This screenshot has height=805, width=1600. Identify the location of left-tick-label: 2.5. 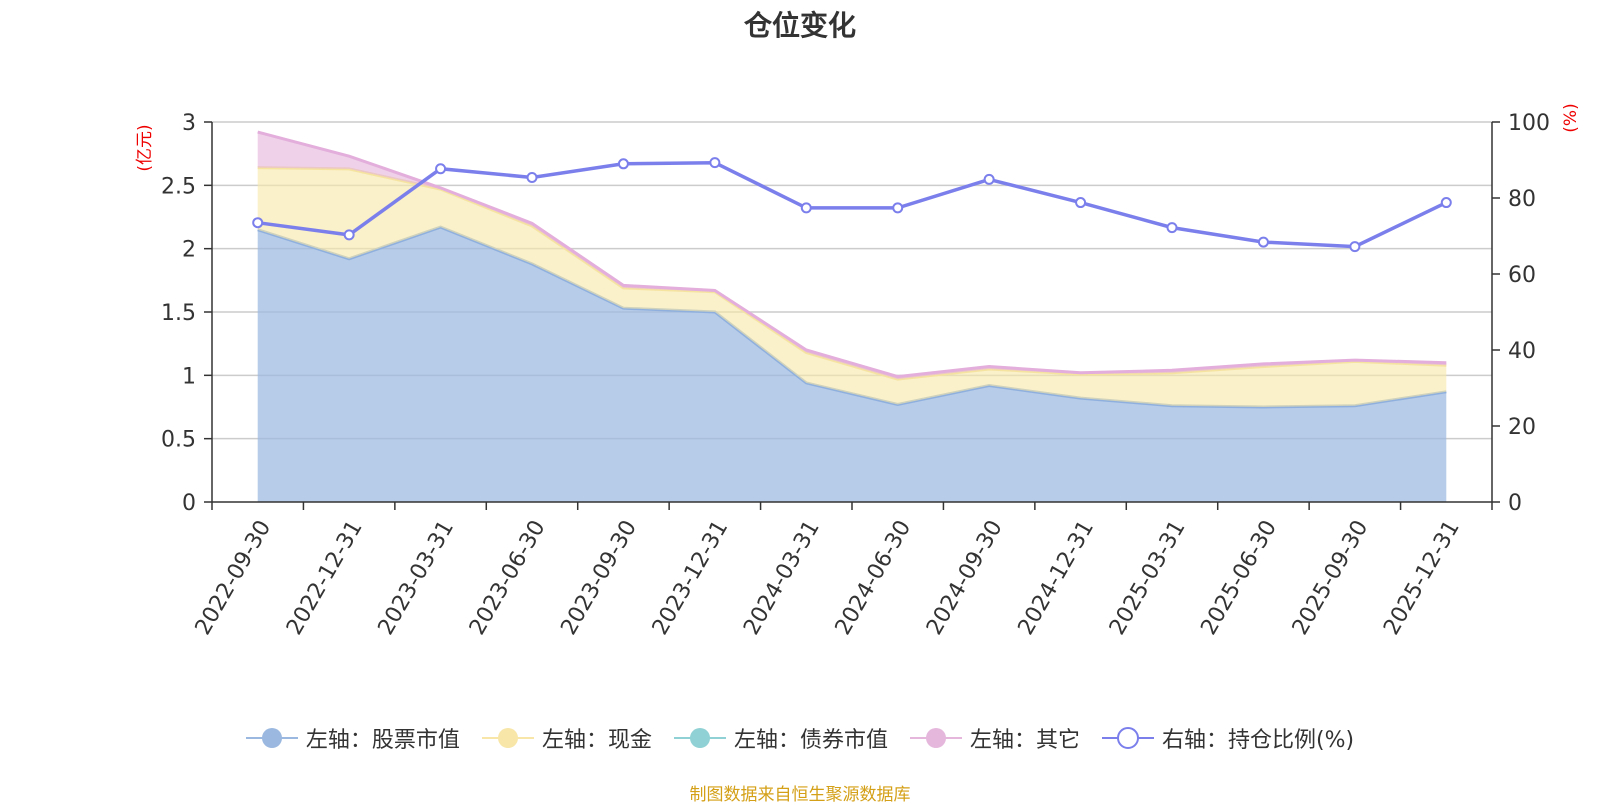
(178, 186).